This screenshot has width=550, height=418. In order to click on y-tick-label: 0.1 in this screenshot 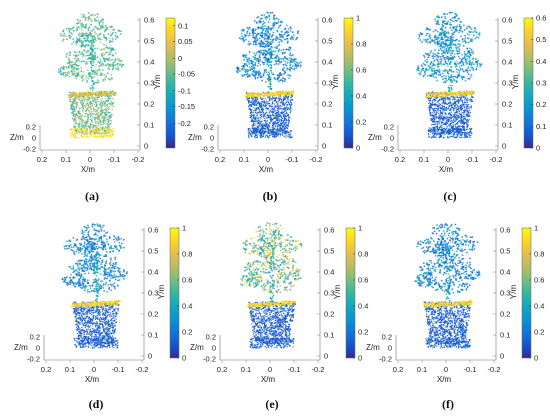, I will do `click(149, 125)`.